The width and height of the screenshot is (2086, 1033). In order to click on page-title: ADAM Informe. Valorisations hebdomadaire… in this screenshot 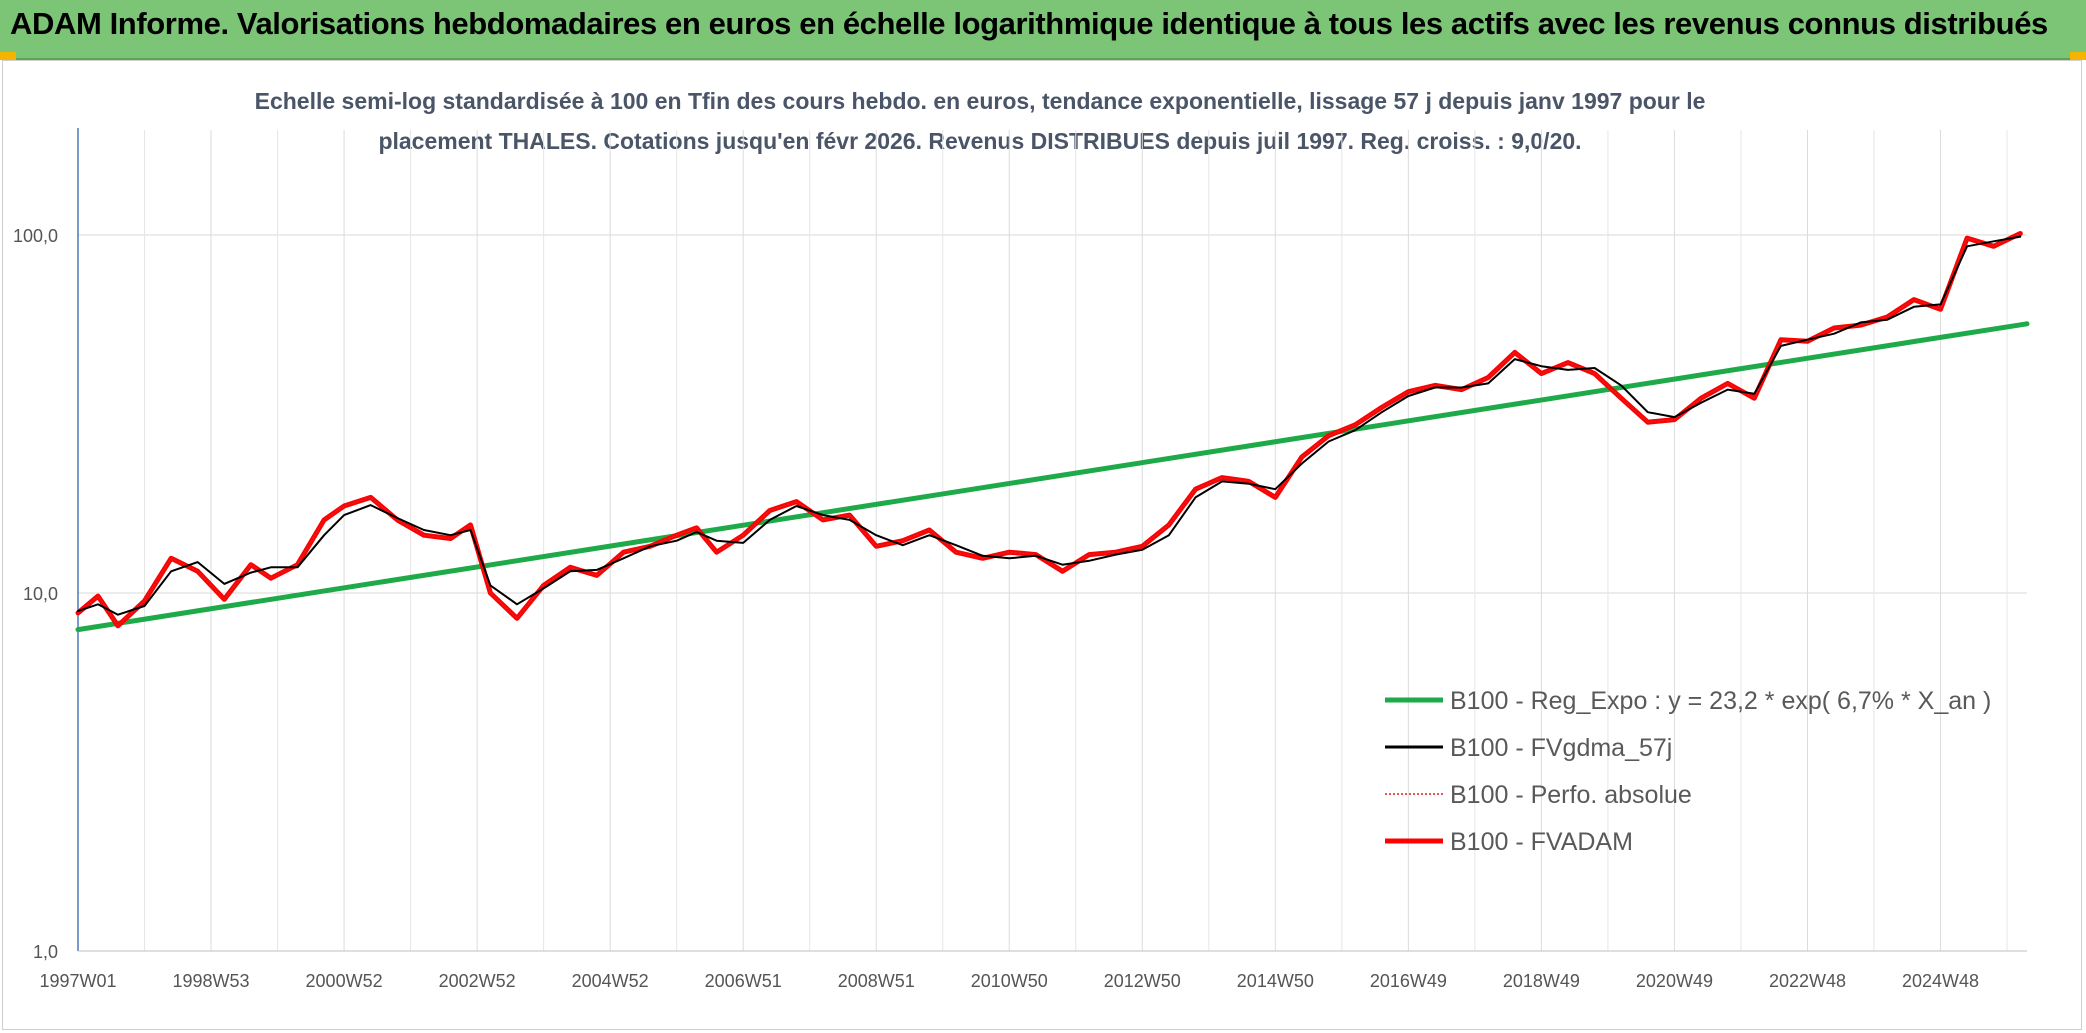, I will do `click(1029, 23)`.